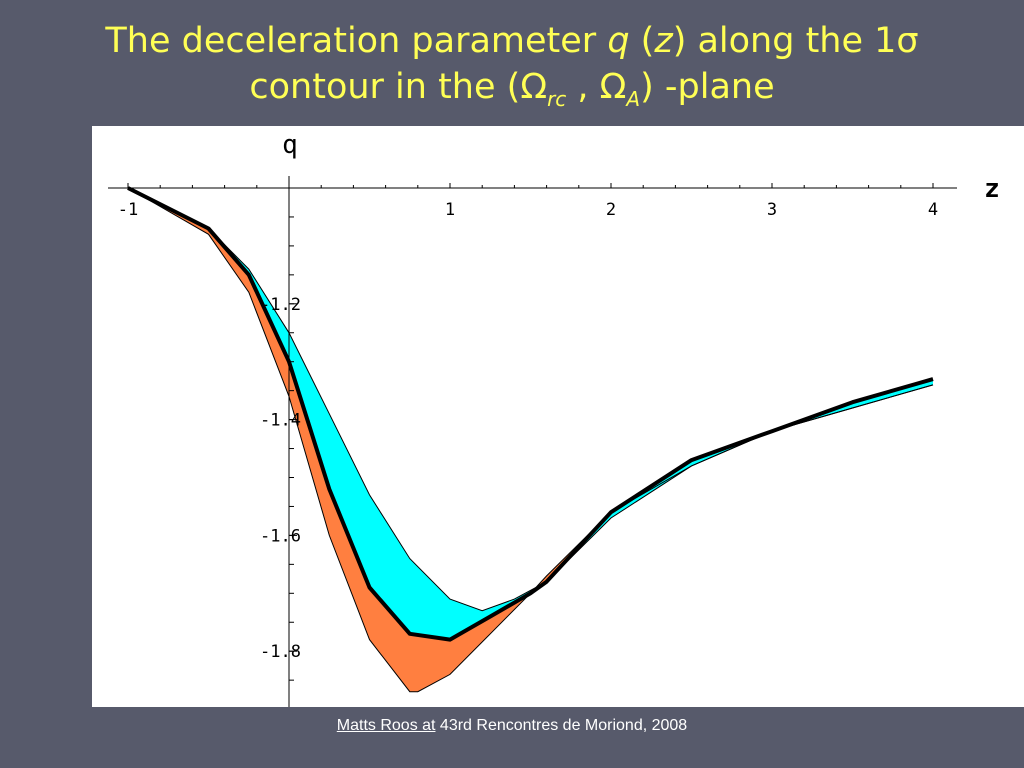 The image size is (1024, 768). I want to click on title-sep: ,, so click(583, 87).